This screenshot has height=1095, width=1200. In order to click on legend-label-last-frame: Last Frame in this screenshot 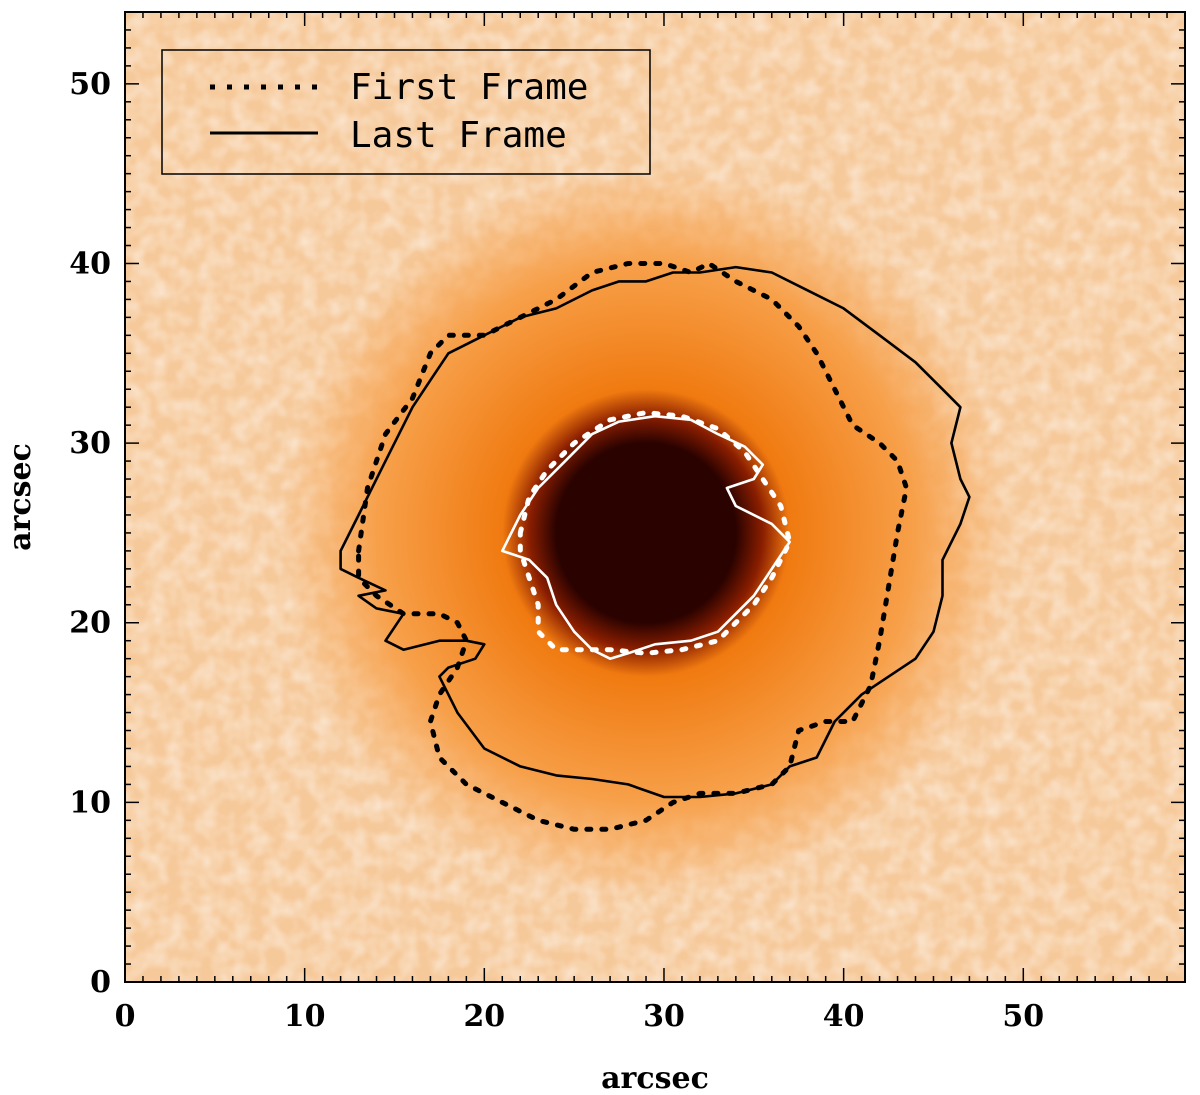, I will do `click(458, 135)`.